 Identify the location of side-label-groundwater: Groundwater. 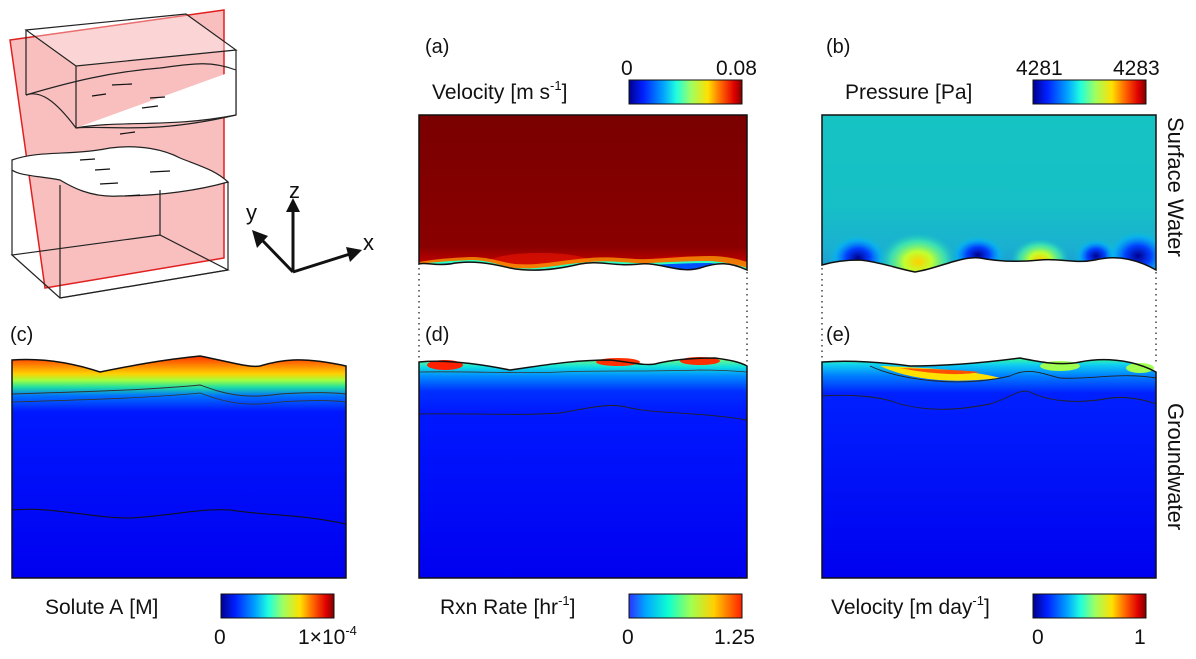
(1175, 466).